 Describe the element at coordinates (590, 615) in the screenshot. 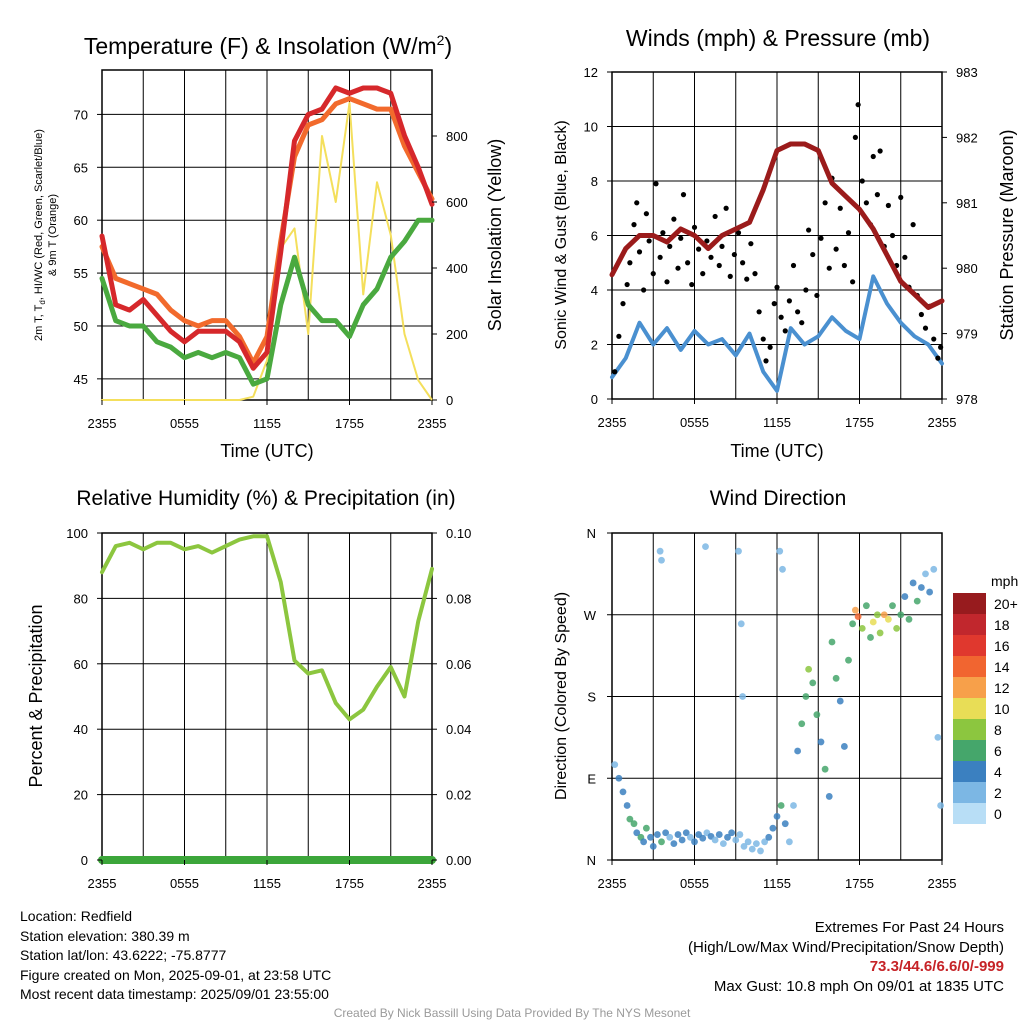

I see `y-tick-label: W` at that location.